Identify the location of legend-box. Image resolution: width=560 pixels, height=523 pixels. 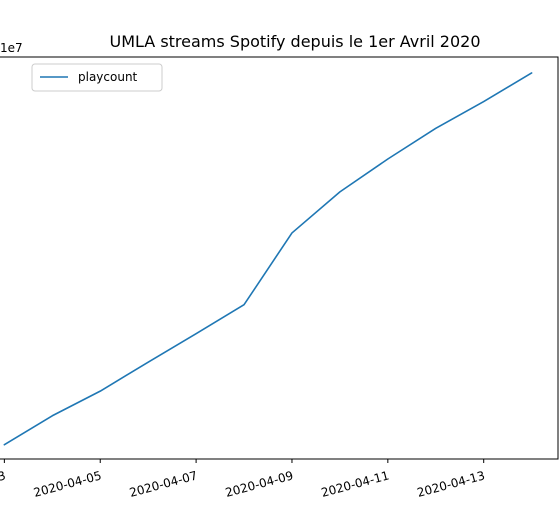
(97, 77).